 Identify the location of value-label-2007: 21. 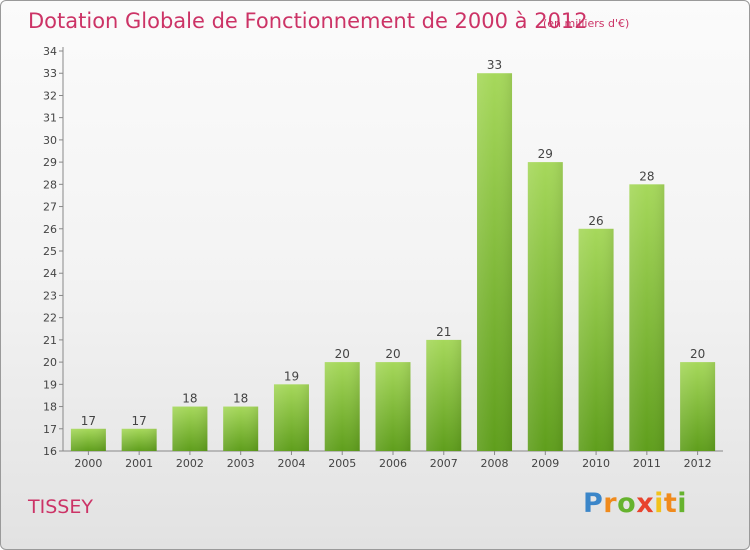
(443, 332).